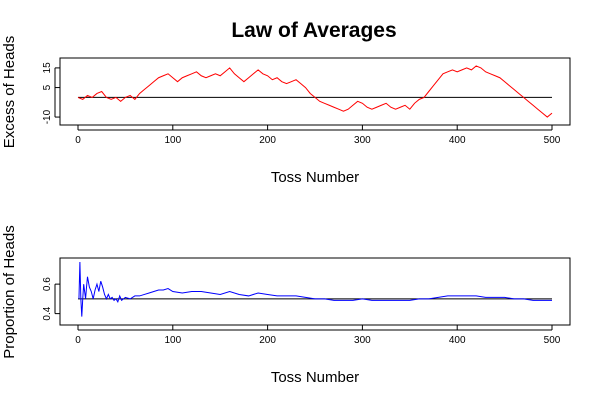 Image resolution: width=599 pixels, height=400 pixels. What do you see at coordinates (47, 313) in the screenshot?
I see `proportion-y-tick-label: 0.4` at bounding box center [47, 313].